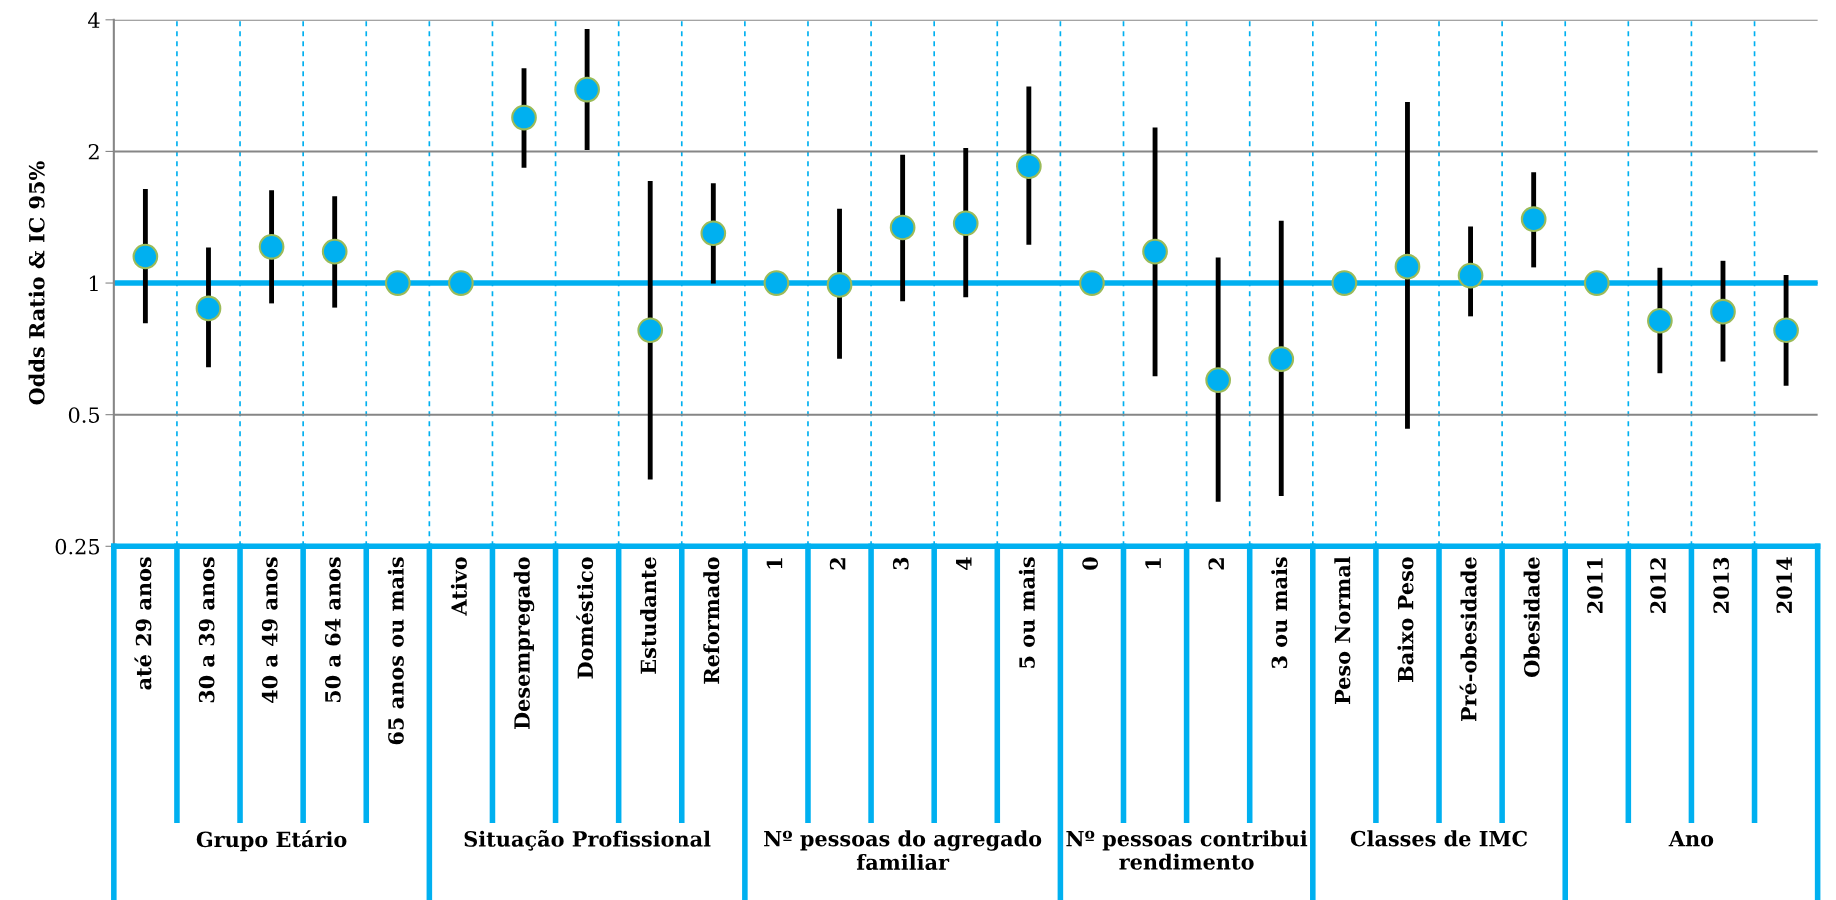 This screenshot has width=1836, height=900. What do you see at coordinates (587, 840) in the screenshot?
I see `text: Situação Profissional` at bounding box center [587, 840].